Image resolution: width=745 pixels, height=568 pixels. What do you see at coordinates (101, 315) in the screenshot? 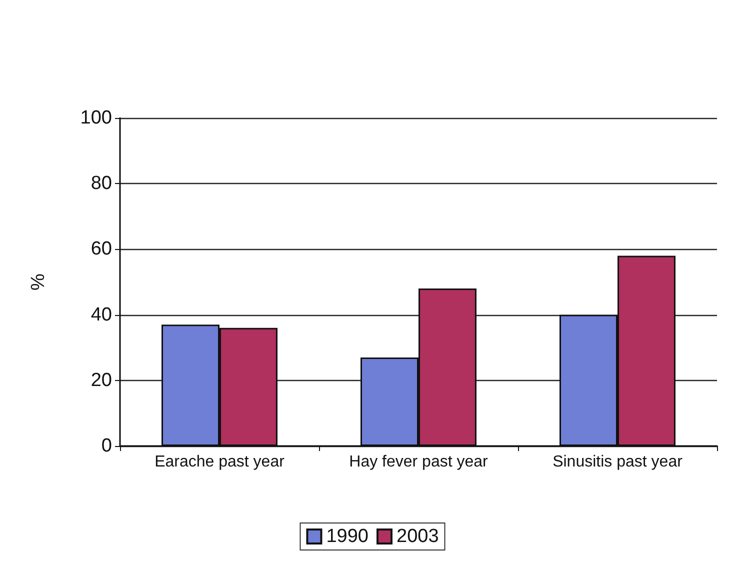
I see `y-tick-label: 40` at bounding box center [101, 315].